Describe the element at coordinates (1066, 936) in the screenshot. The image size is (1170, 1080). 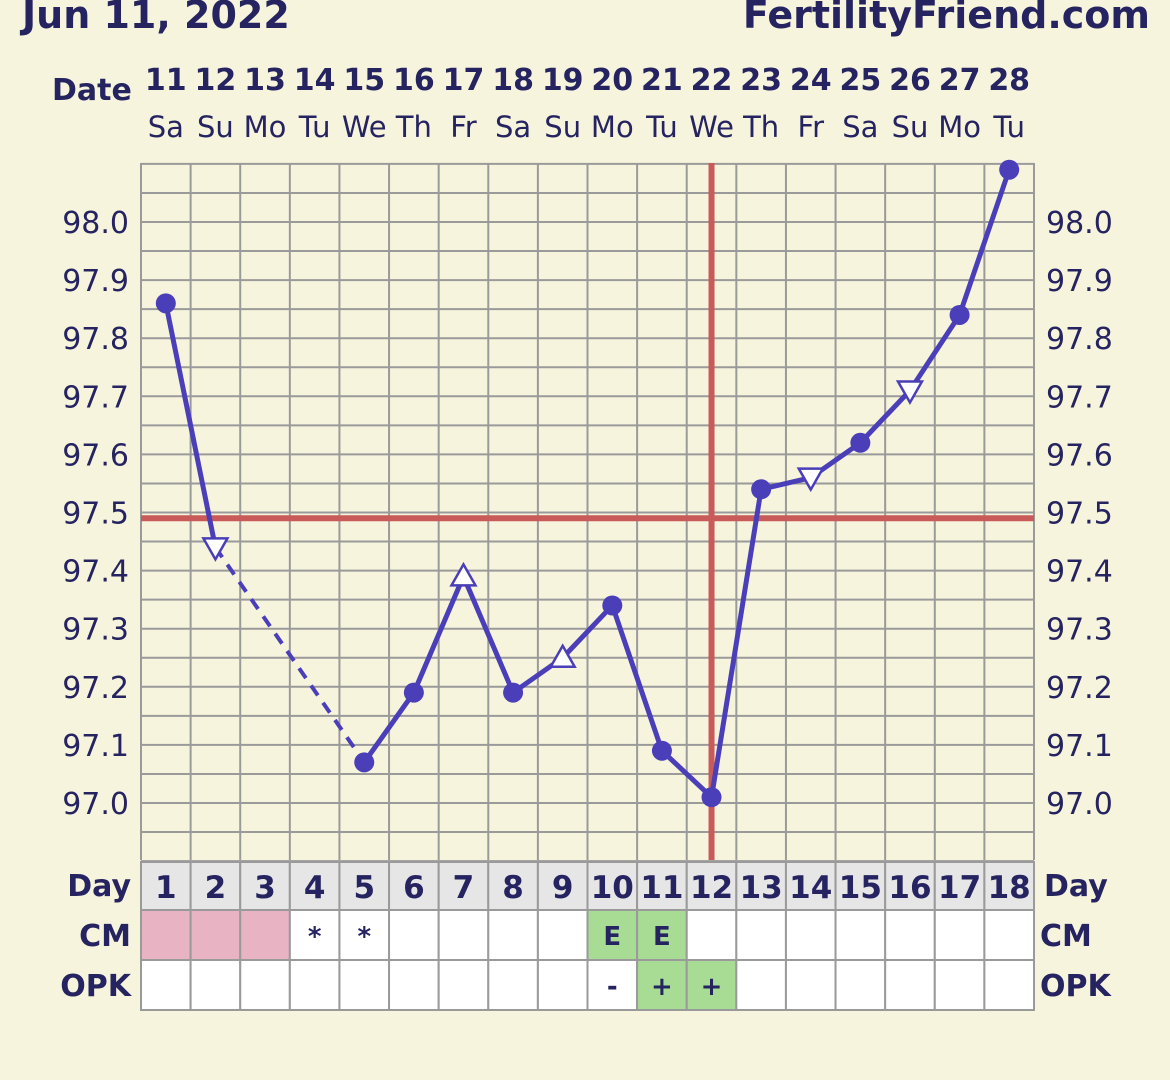
I see `cm-row-label-right: CM` at that location.